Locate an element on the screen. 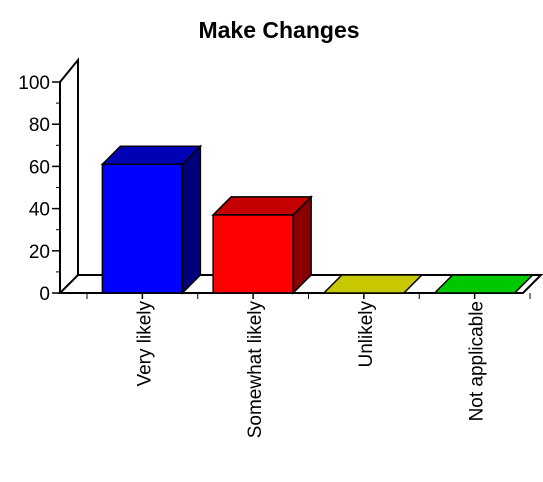 This screenshot has width=543, height=482. x-category-label: Not applicable is located at coordinates (477, 361).